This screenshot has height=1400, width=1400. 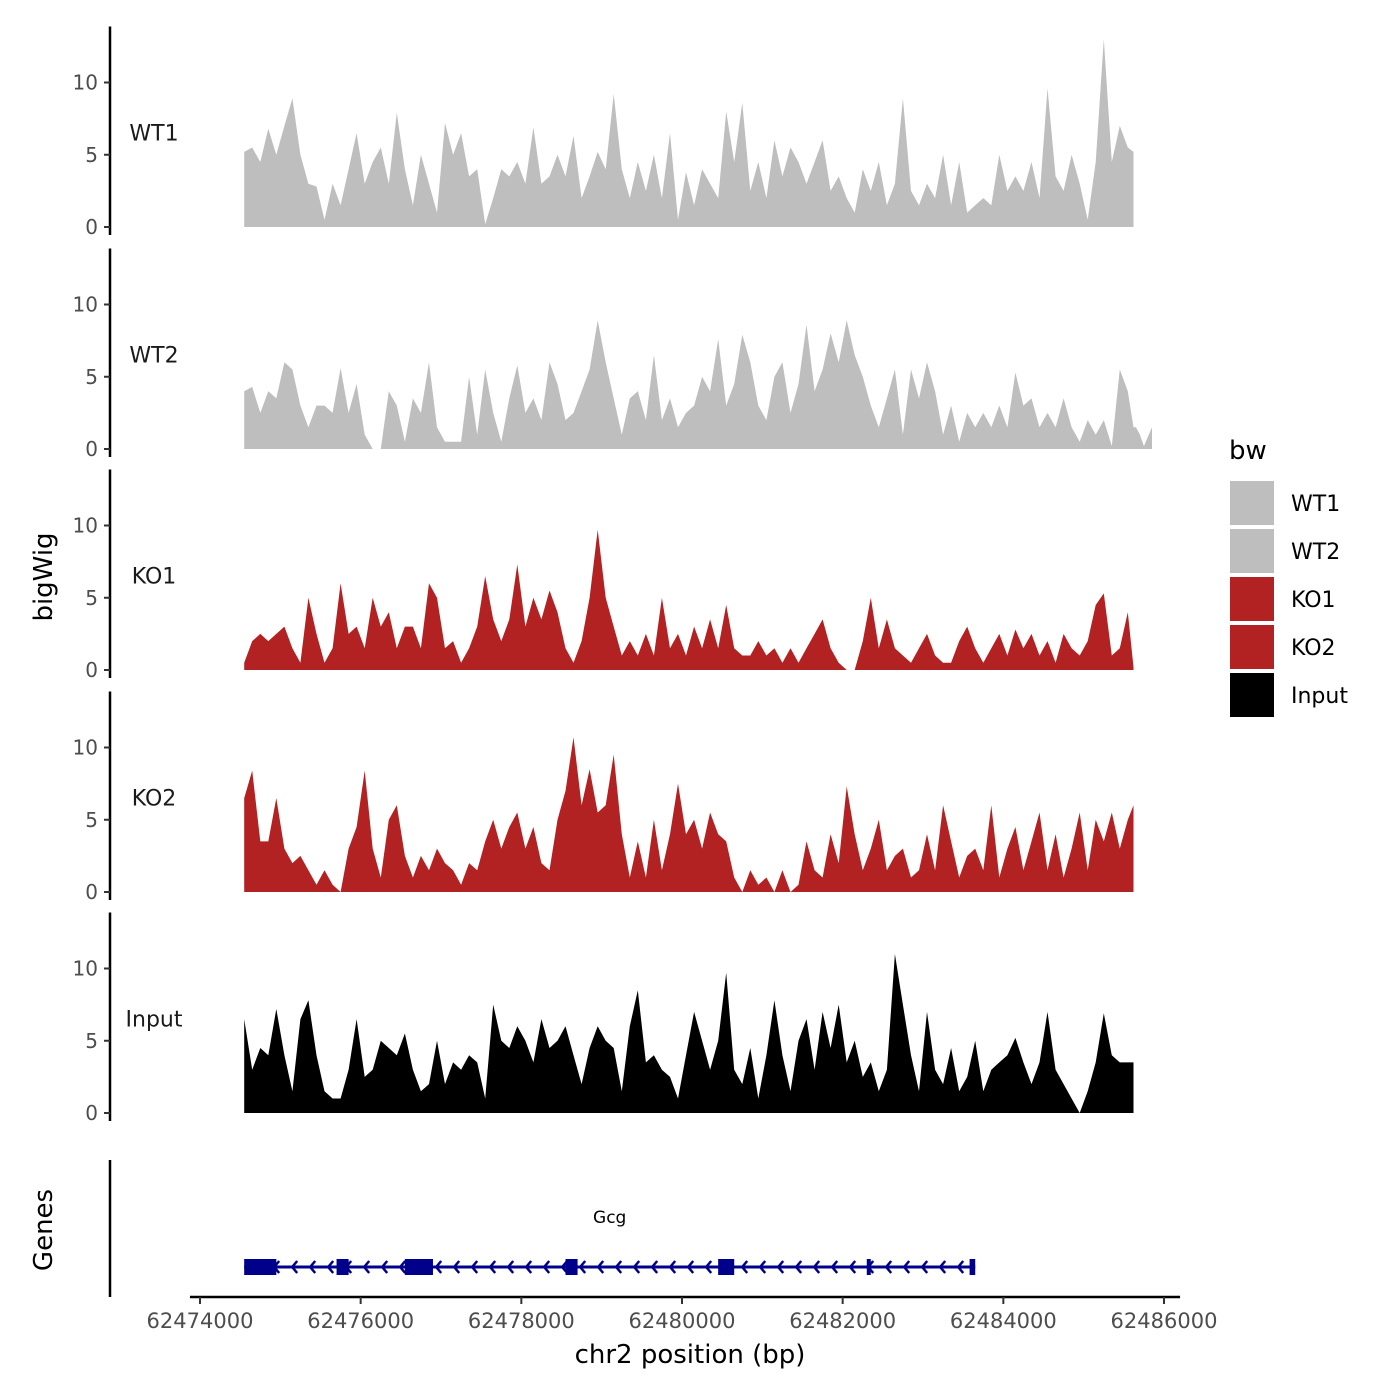 I want to click on legend-item-wt2: WT2, so click(x=1285, y=551).